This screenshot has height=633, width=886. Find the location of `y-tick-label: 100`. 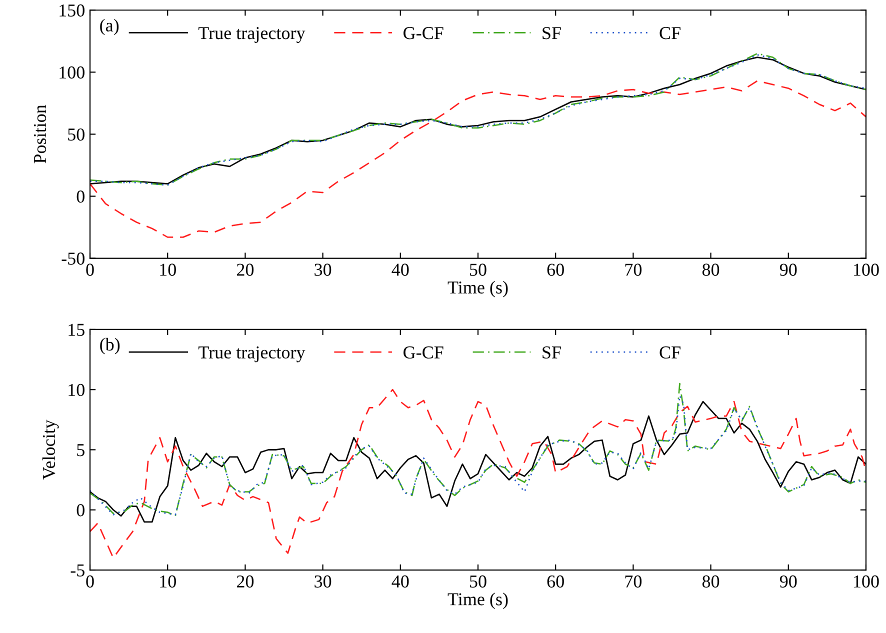

y-tick-label: 100 is located at coordinates (72, 72).